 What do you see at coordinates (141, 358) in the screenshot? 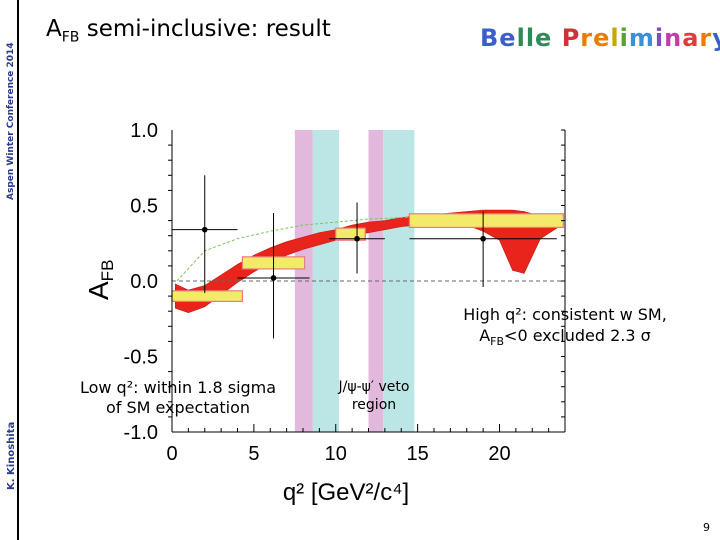
I see `y-tick-label: -0.5` at bounding box center [141, 358].